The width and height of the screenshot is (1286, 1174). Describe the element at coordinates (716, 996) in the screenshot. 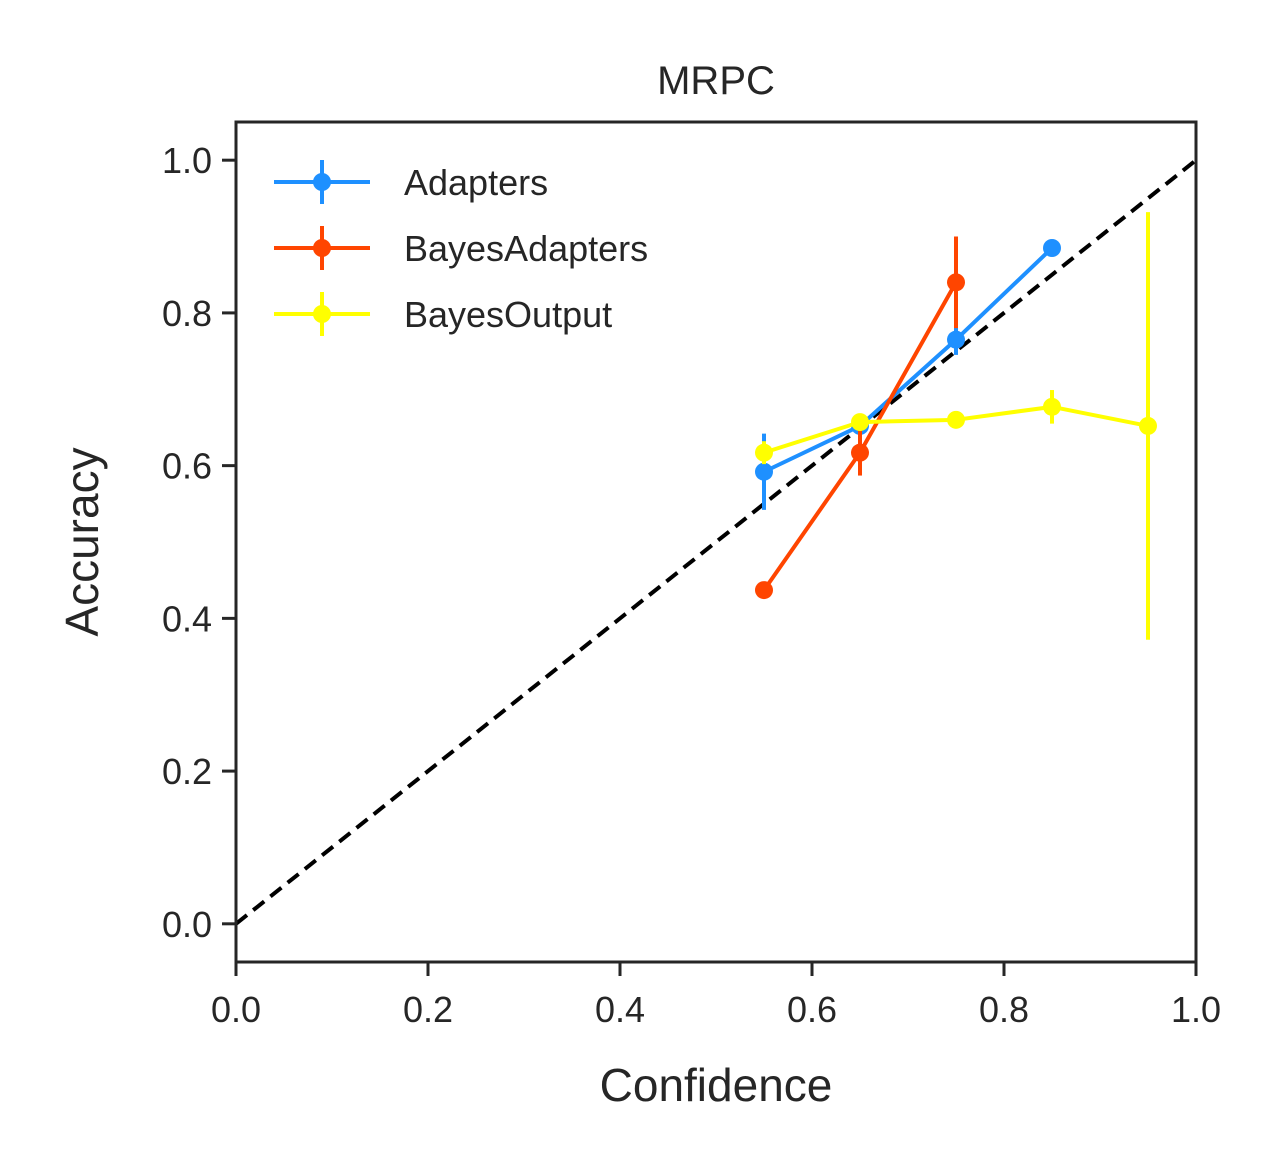

I see `x-axis: 0.0 0.2 0.4 0.6 0.8 1.0` at that location.